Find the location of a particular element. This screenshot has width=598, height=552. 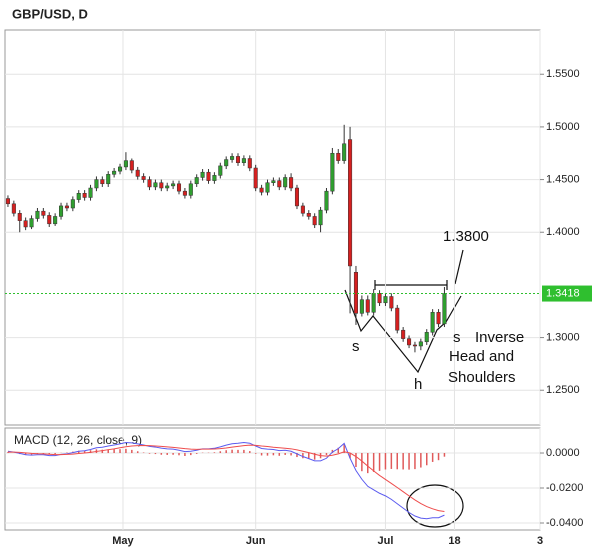

annotation: Head and is located at coordinates (481, 356).